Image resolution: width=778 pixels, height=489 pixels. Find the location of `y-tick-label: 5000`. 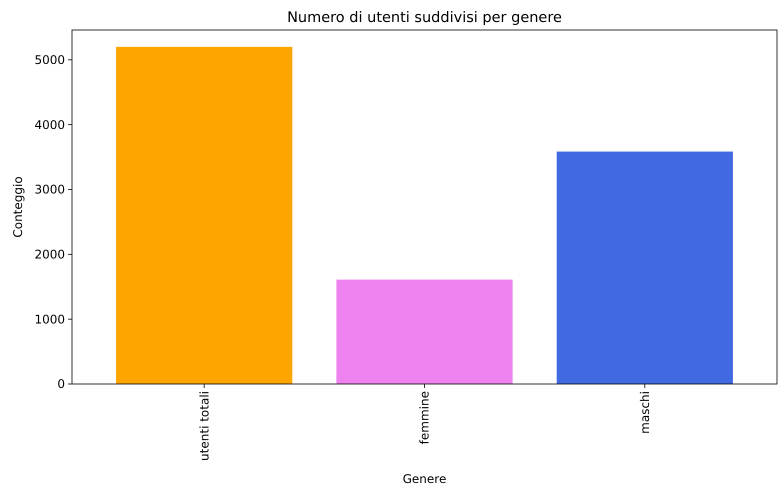

y-tick-label: 5000 is located at coordinates (49, 60).